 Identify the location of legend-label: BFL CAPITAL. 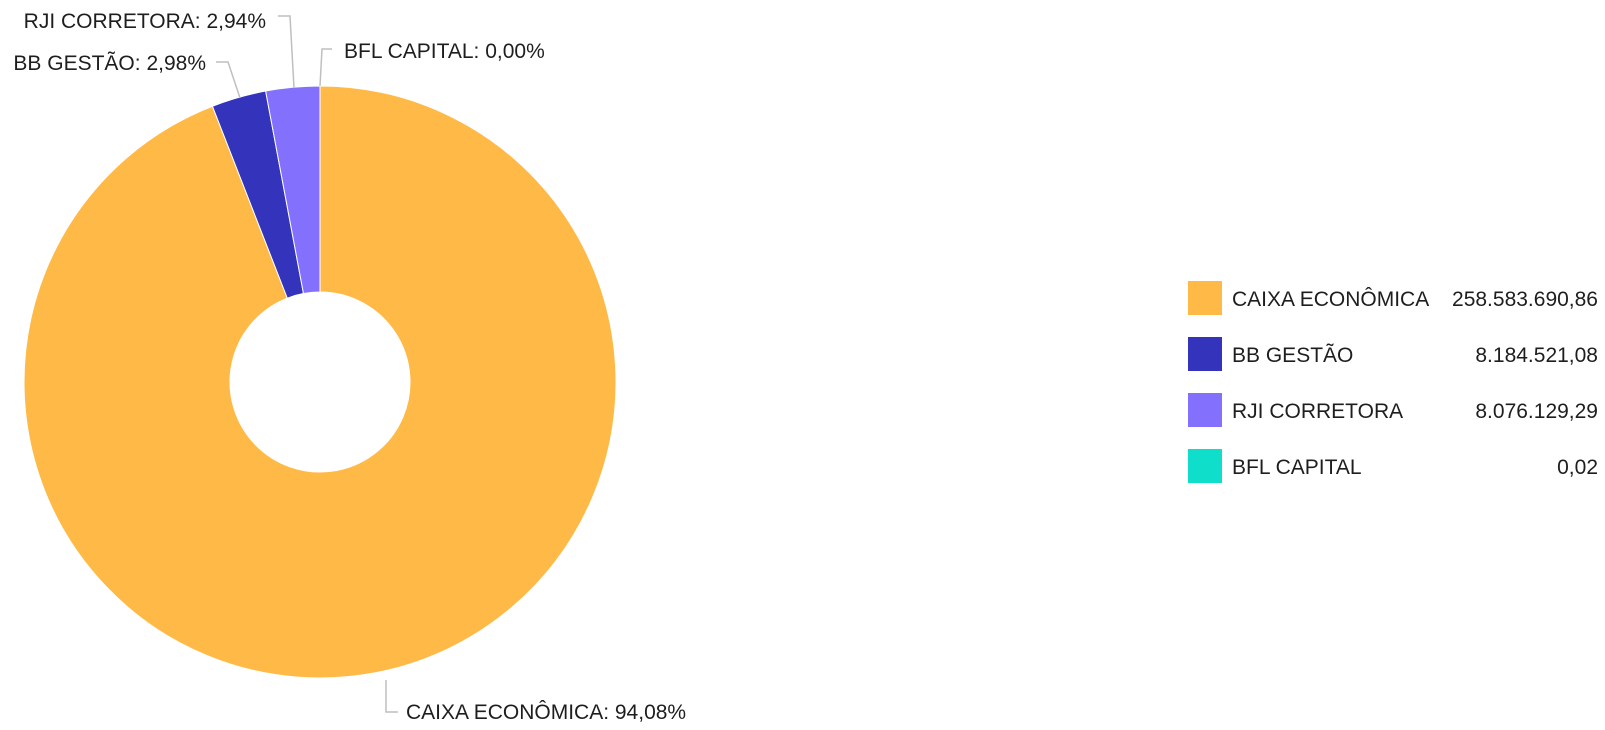
(1297, 467).